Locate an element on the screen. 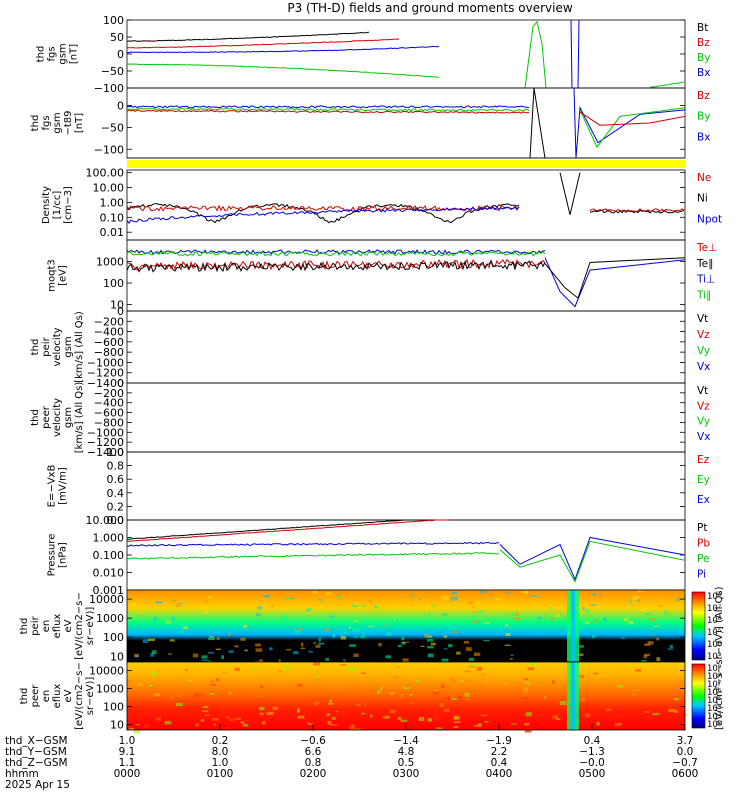 This screenshot has width=750, height=800. y-axis-label: velocity is located at coordinates (57, 346).